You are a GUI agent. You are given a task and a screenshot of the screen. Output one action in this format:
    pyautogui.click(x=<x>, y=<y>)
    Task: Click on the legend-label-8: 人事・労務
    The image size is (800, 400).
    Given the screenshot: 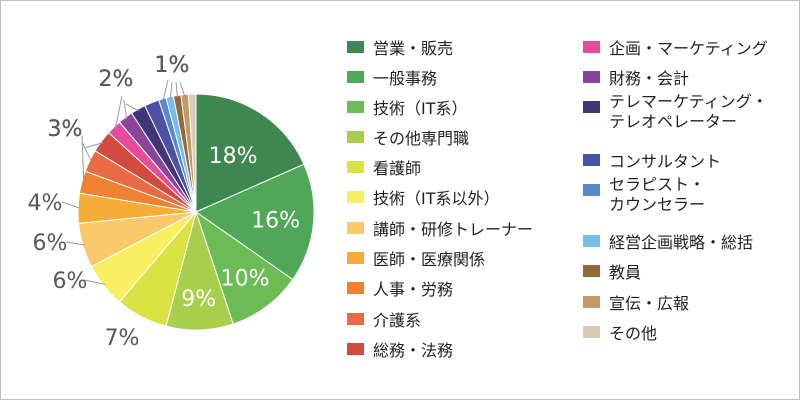 What is the action you would take?
    pyautogui.click(x=413, y=289)
    